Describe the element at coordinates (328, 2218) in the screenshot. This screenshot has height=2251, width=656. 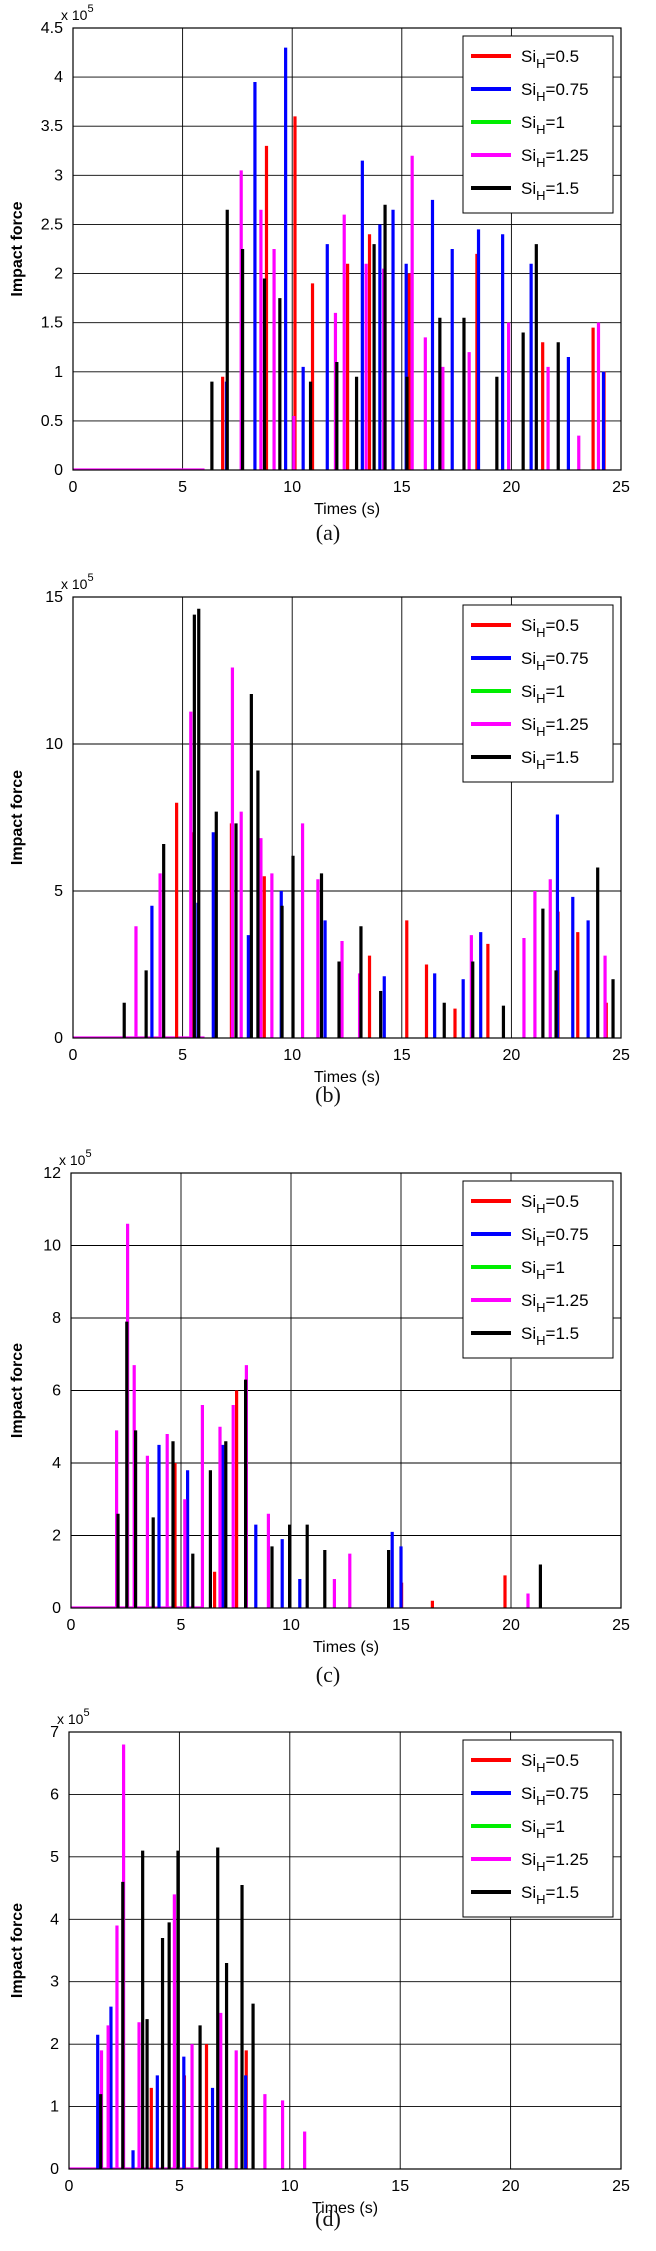
I see `caption-d: (d)` at that location.